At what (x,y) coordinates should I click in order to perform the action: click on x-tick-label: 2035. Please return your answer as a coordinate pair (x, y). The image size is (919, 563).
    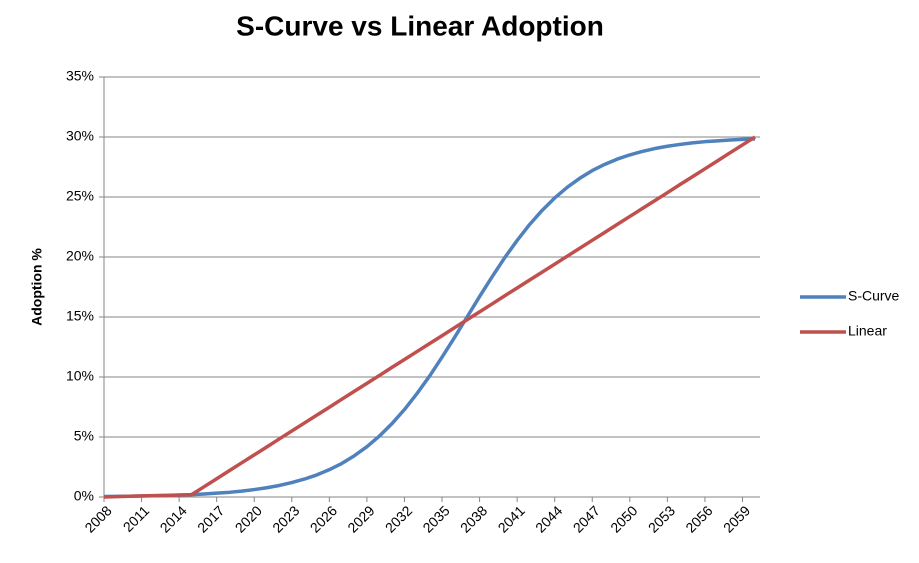
    Looking at the image, I should click on (435, 518).